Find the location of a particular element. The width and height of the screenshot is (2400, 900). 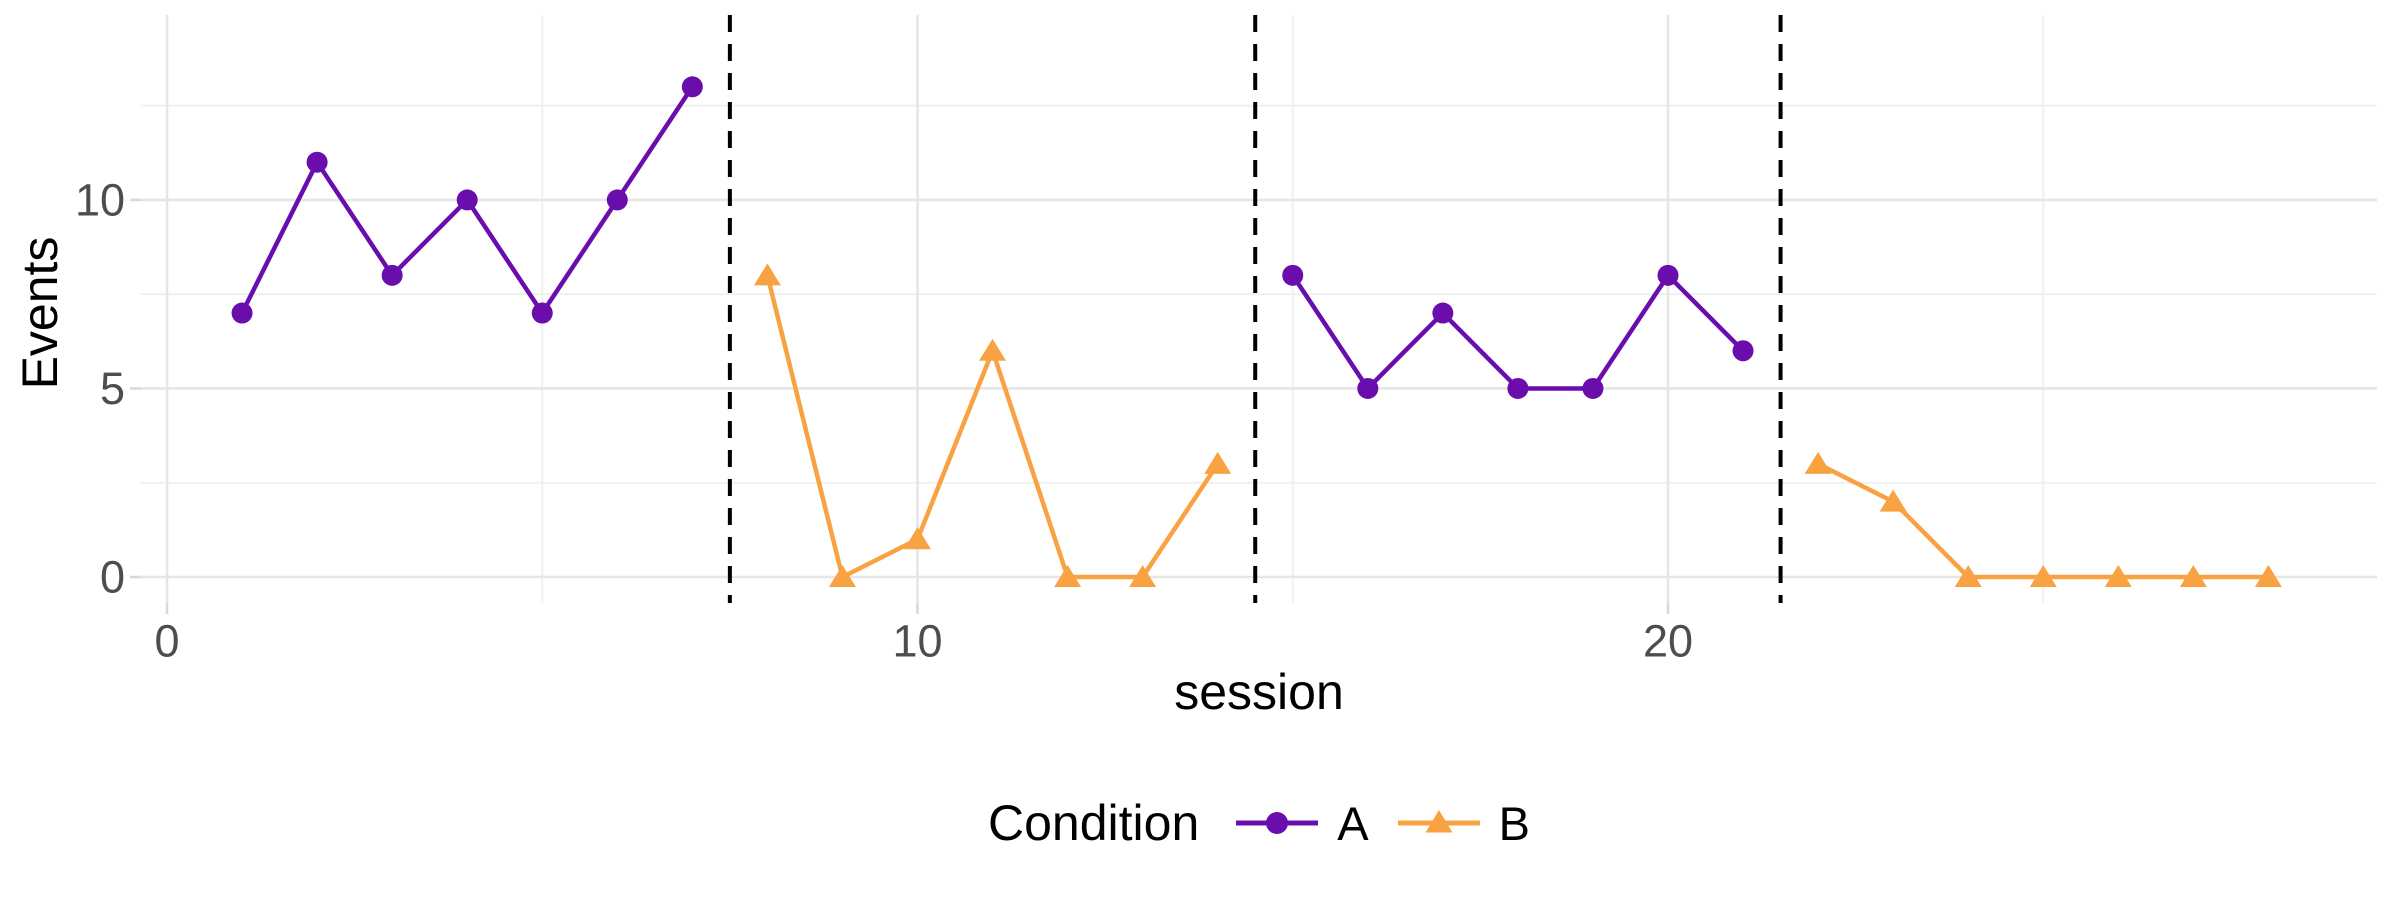

legend-item-B: B is located at coordinates (1462, 823).